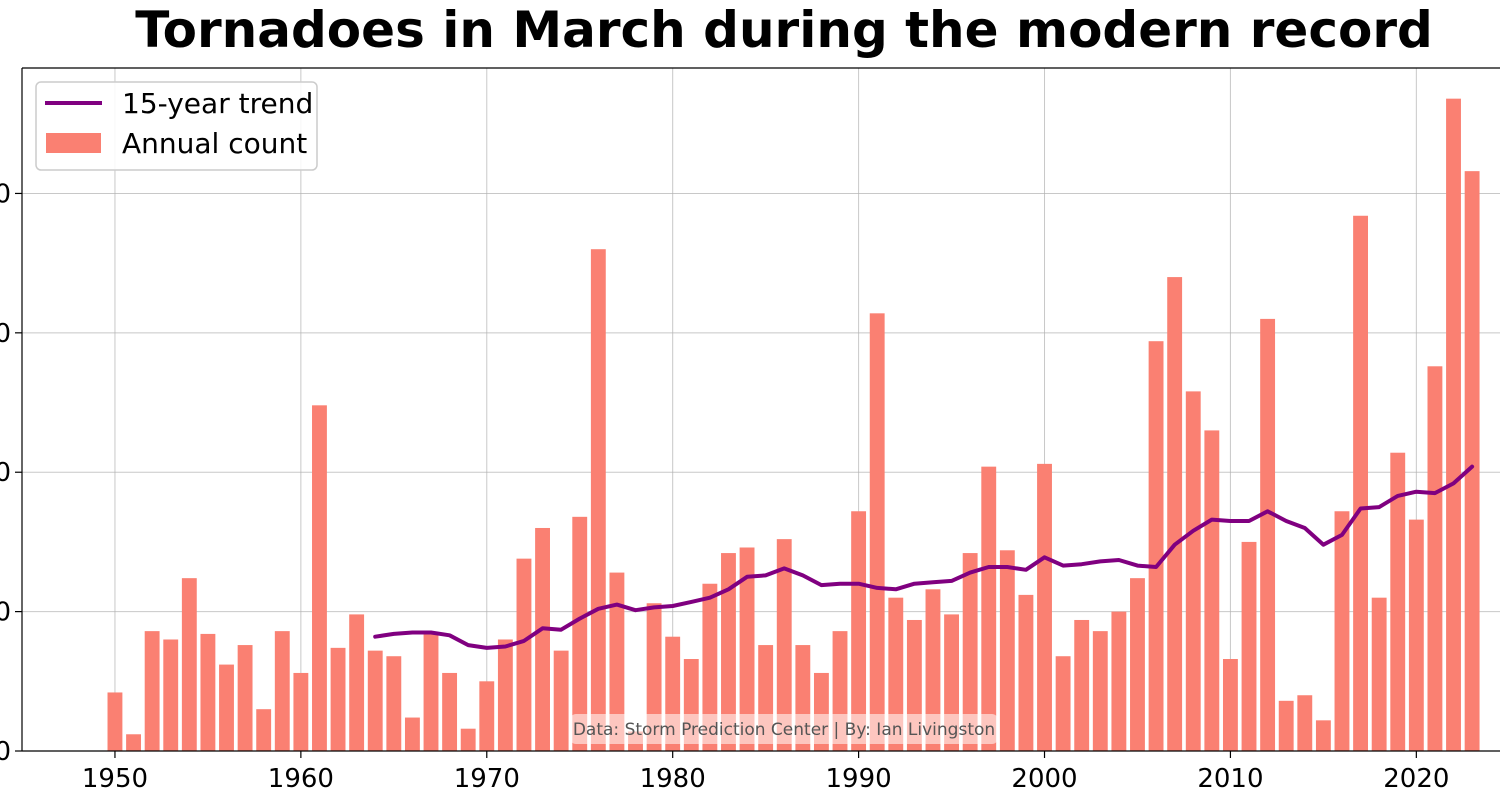 The height and width of the screenshot is (800, 1500). I want to click on y-tick-label: 50, so click(5, 613).